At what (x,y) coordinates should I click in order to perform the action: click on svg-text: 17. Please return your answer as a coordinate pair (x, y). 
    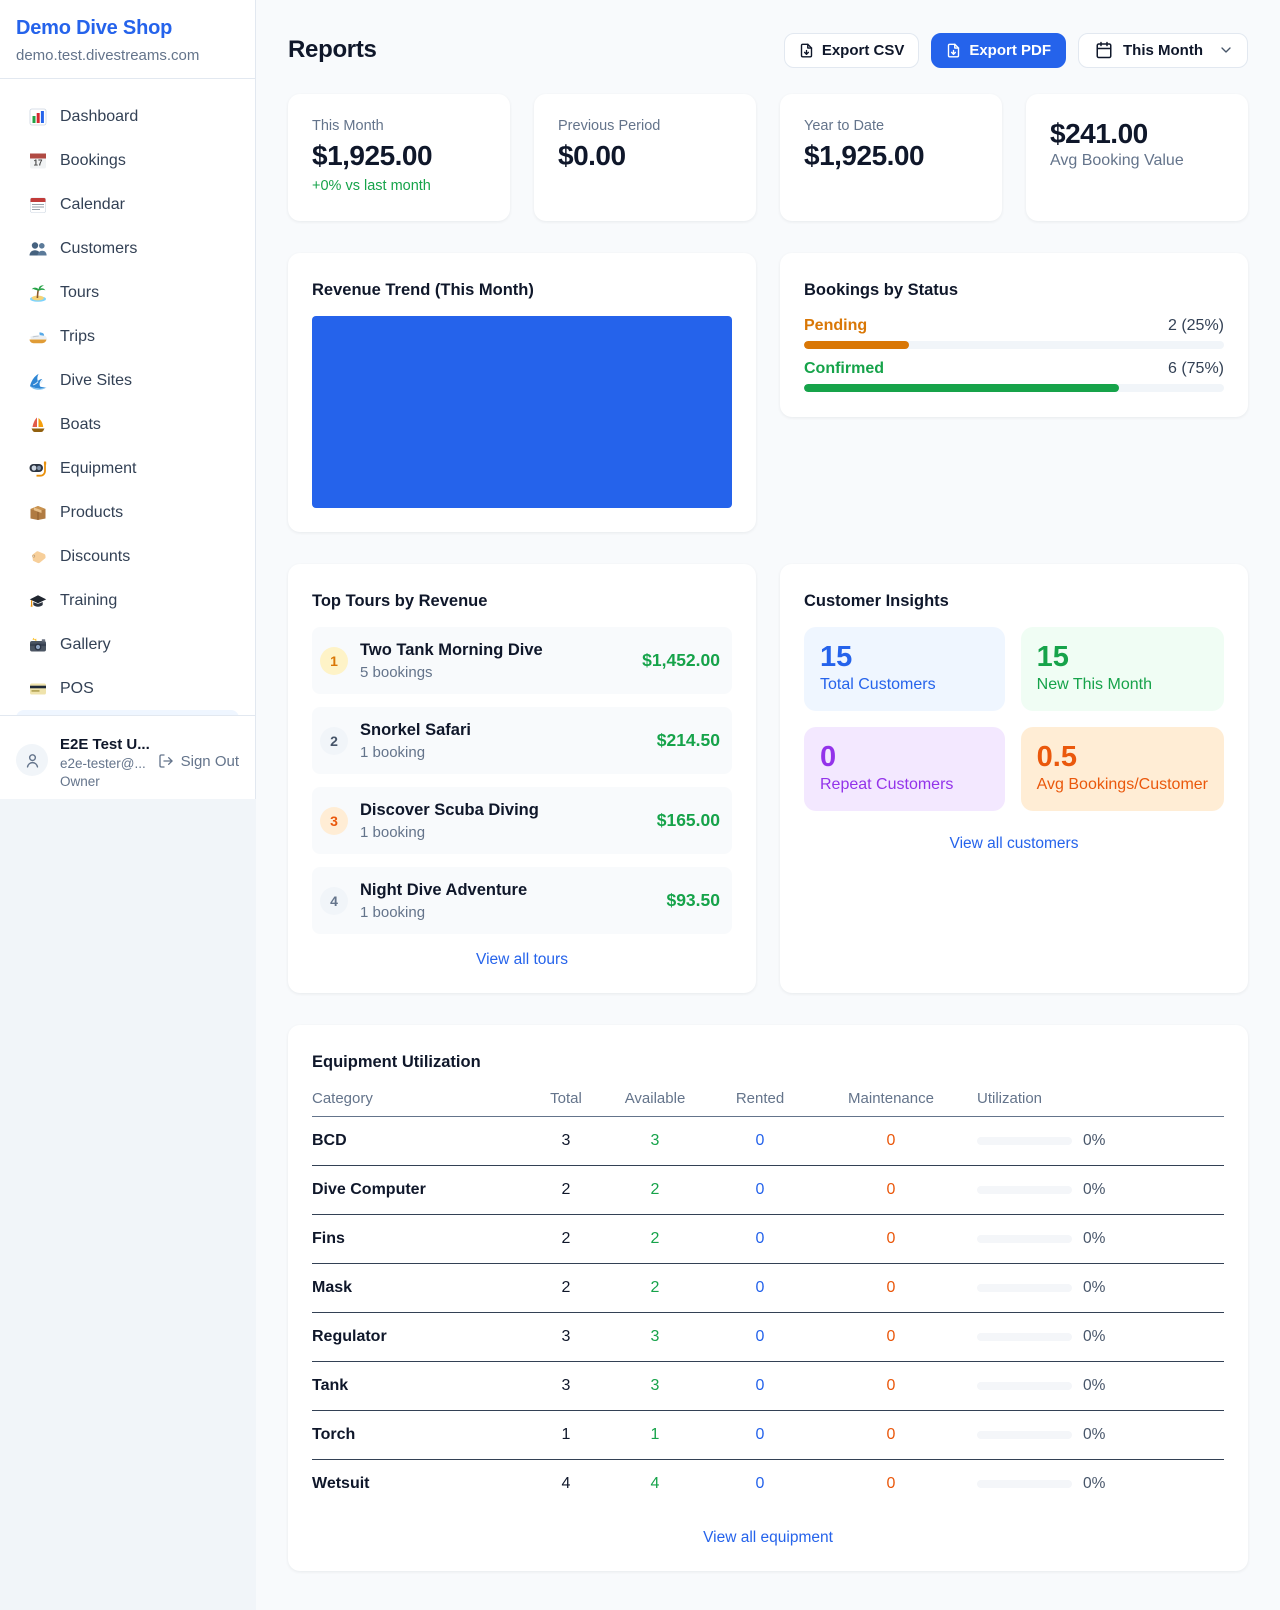
    Looking at the image, I should click on (38, 163).